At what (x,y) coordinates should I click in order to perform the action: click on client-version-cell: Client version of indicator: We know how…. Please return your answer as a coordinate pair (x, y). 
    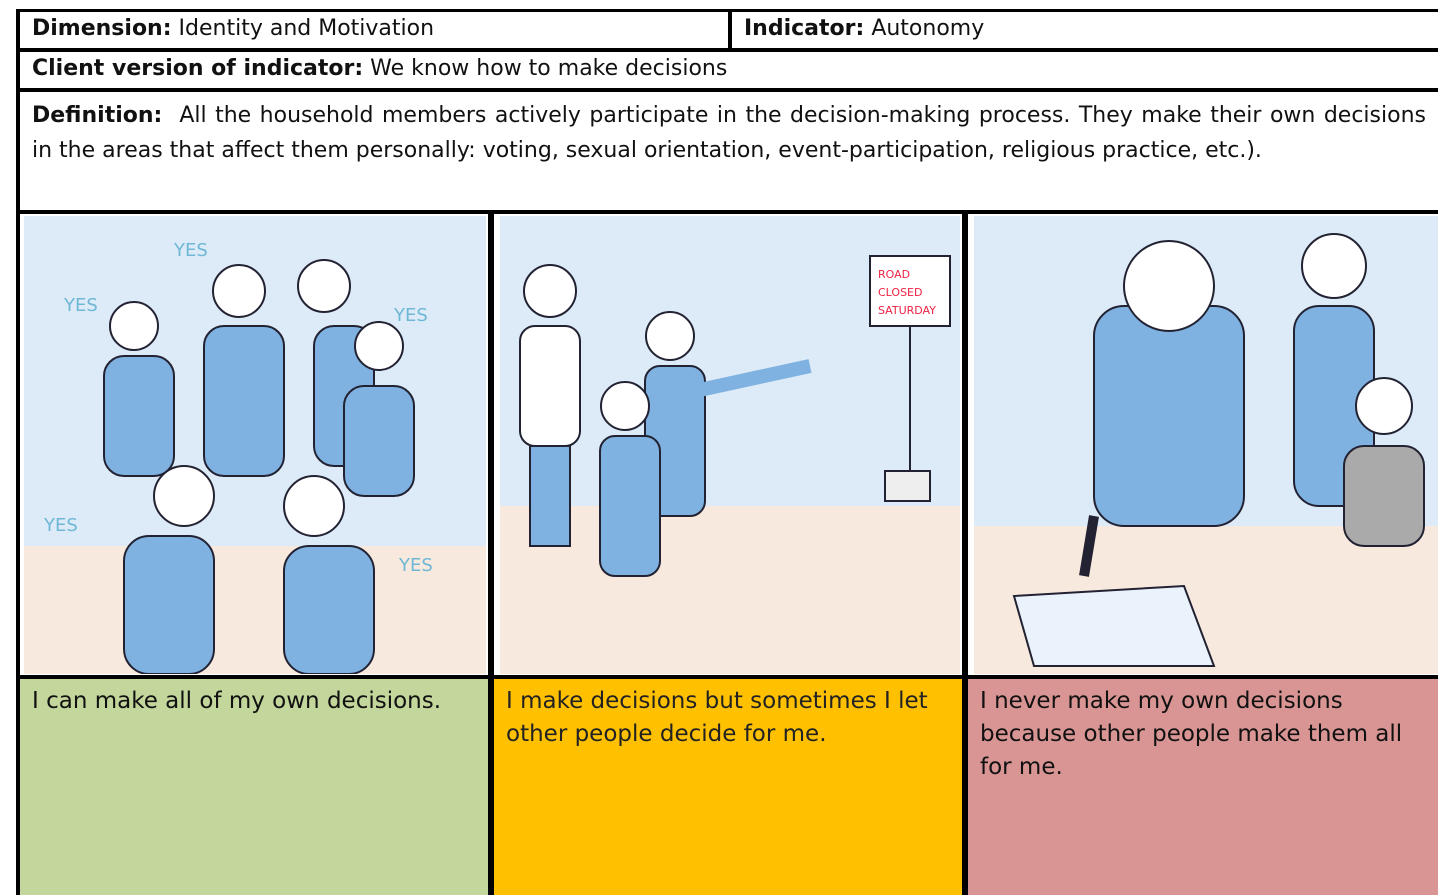
    Looking at the image, I should click on (729, 70).